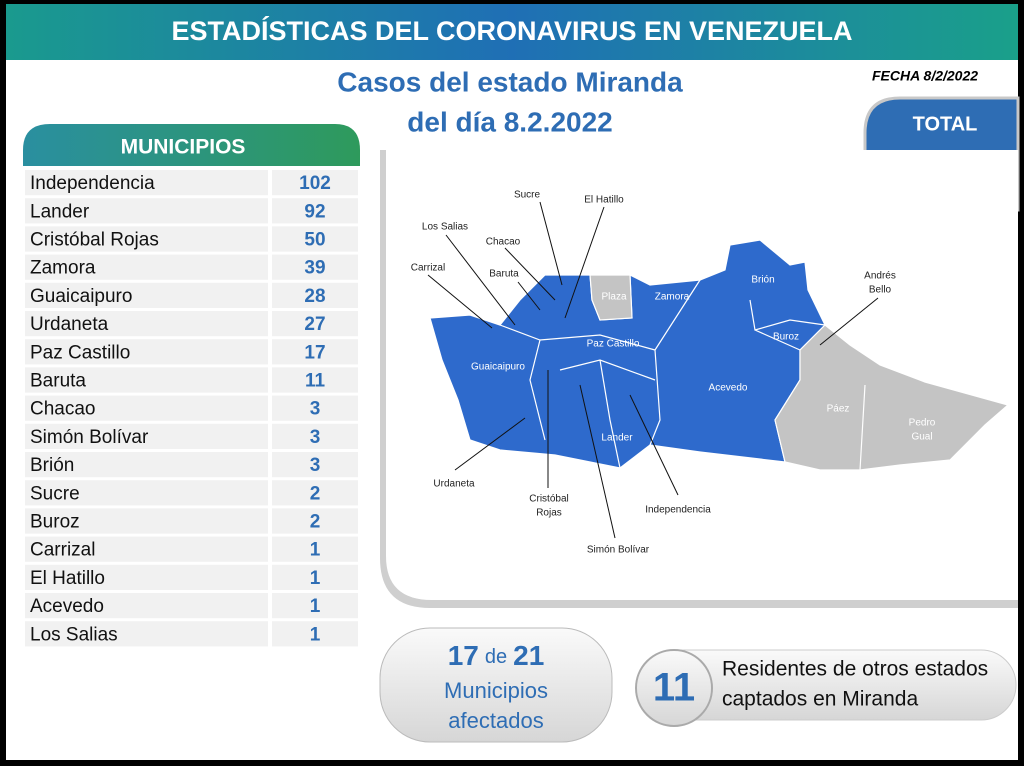 The width and height of the screenshot is (1024, 766). Describe the element at coordinates (855, 669) in the screenshot. I see `residents-label: Residentes de otros estados` at that location.